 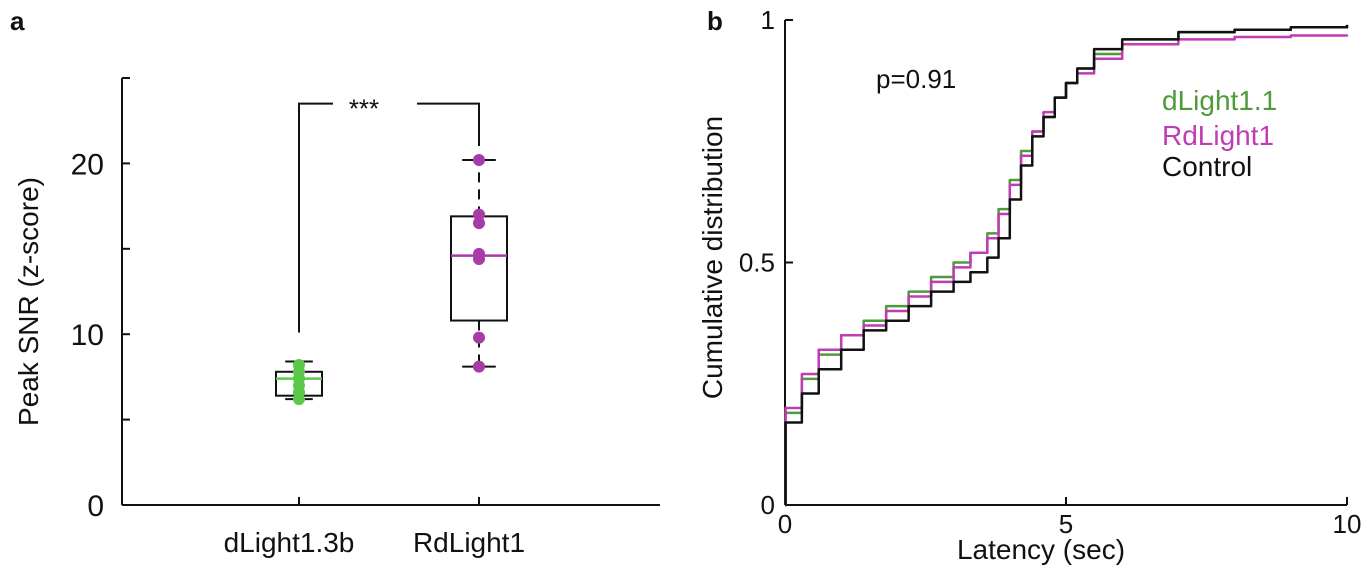 I want to click on legend-entry: Control, so click(x=1207, y=166).